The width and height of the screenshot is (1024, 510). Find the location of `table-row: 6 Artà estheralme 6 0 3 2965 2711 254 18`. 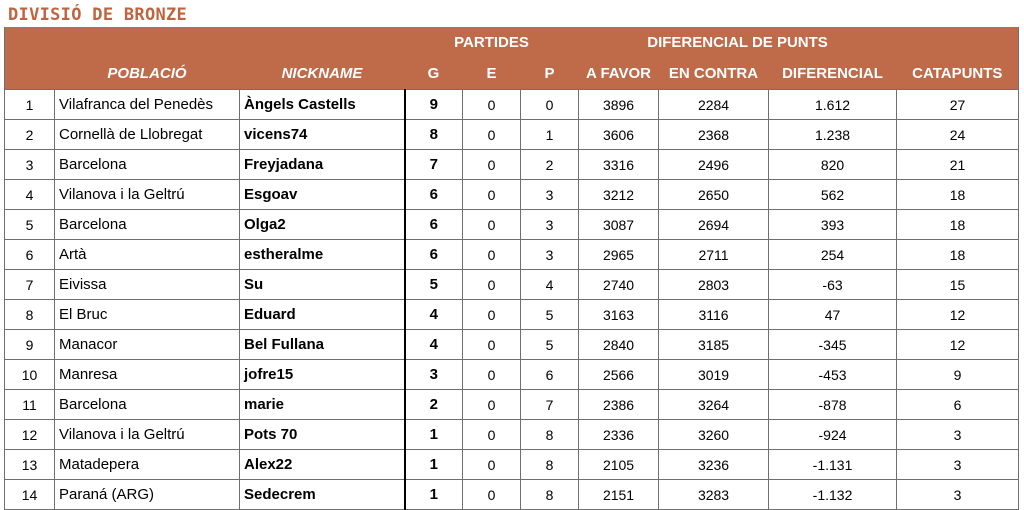

table-row: 6 Artà estheralme 6 0 3 2965 2711 254 18 is located at coordinates (512, 254).